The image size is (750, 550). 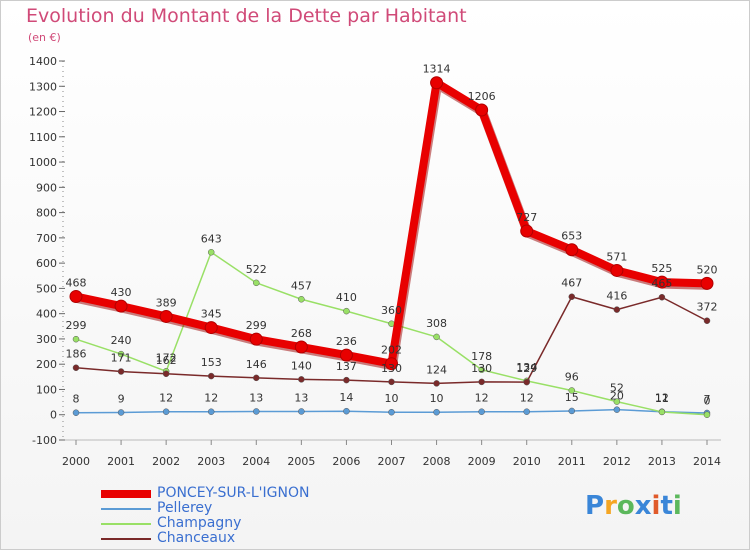 I want to click on x-tick-label: 2011, so click(x=572, y=461).